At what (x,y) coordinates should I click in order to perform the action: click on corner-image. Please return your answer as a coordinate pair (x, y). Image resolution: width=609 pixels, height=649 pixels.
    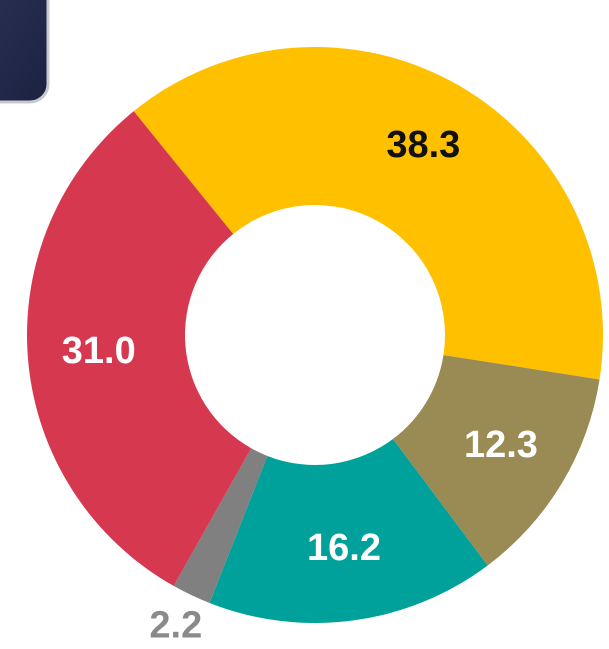
    Looking at the image, I should click on (25, 52).